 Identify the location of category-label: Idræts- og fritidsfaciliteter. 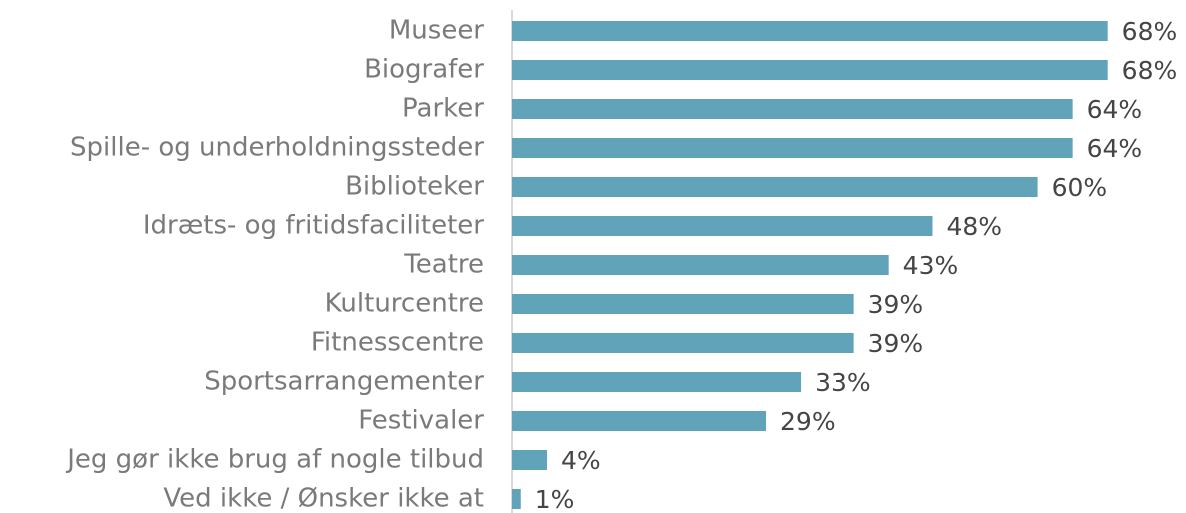
(313, 226).